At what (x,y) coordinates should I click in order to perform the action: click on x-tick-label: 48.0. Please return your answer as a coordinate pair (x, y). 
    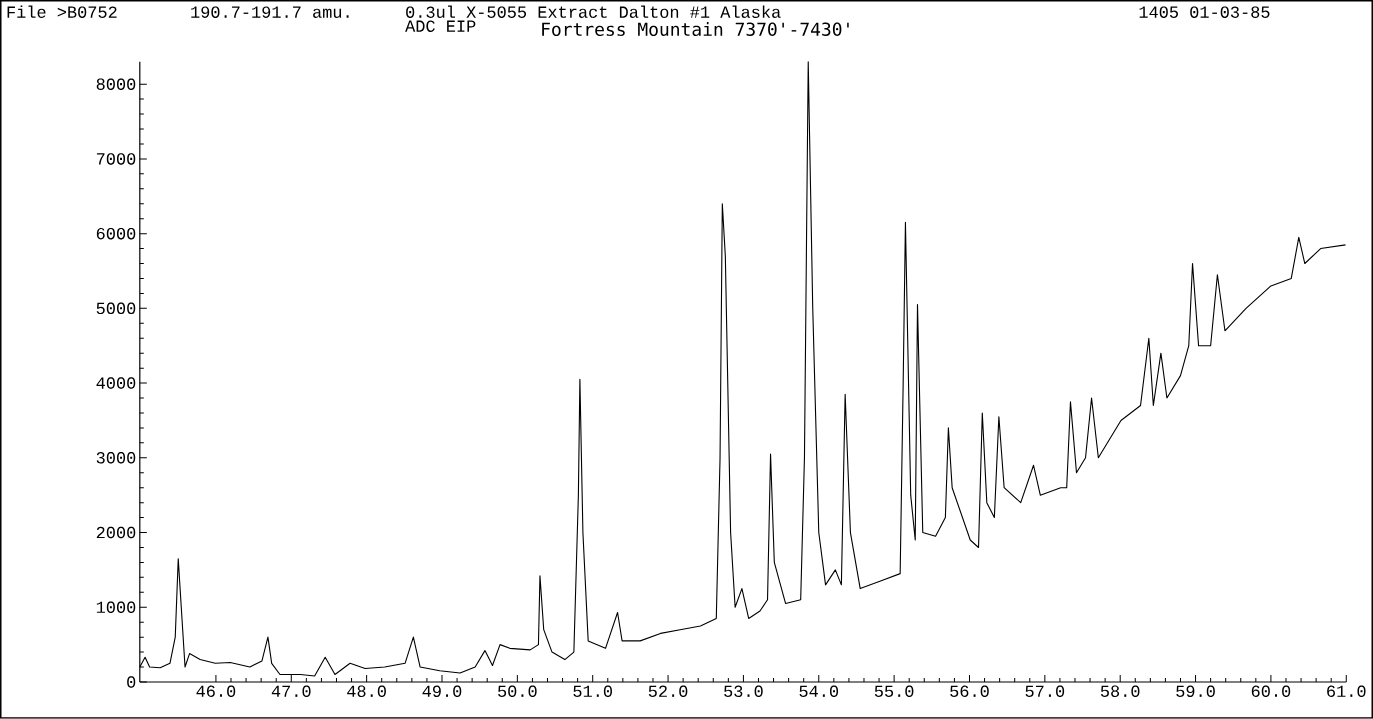
    Looking at the image, I should click on (366, 691).